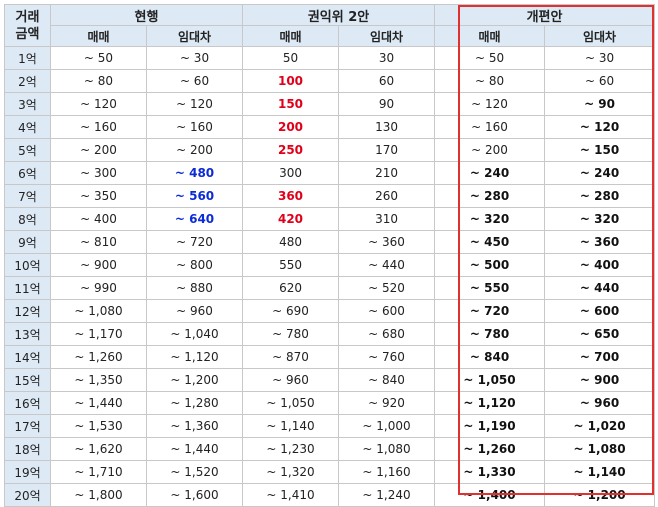 The width and height of the screenshot is (658, 507). What do you see at coordinates (490, 104) in the screenshot?
I see `reform-sale-cell: ~ 120` at bounding box center [490, 104].